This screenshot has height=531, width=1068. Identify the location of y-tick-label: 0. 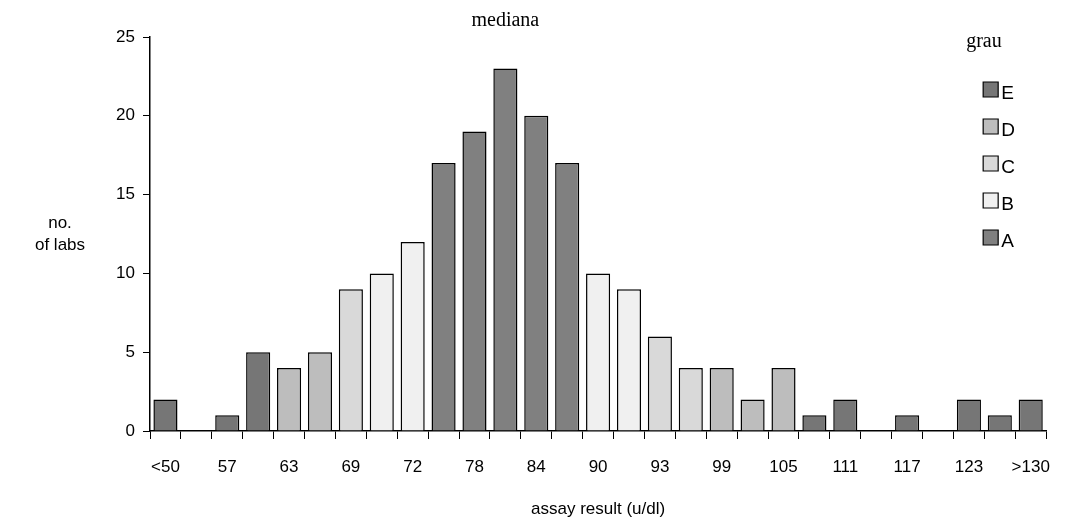
(130, 430).